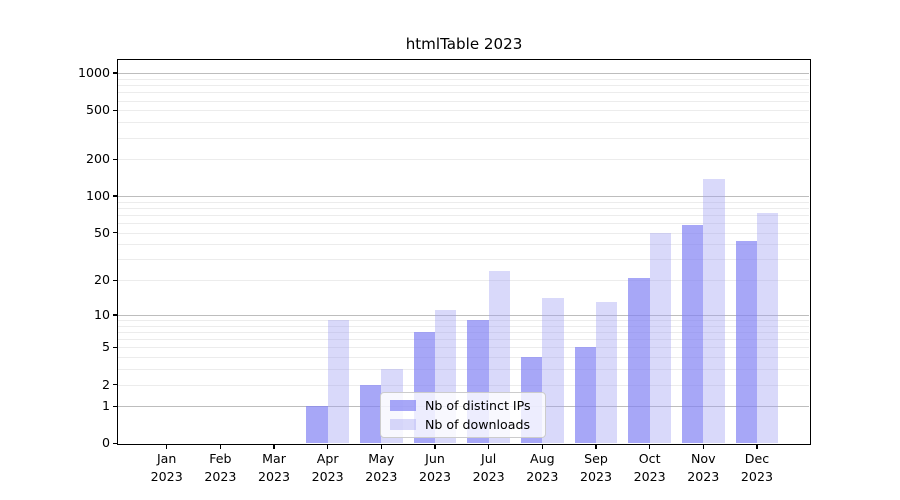 This screenshot has height=500, width=900. I want to click on bar-ips-may, so click(370, 414).